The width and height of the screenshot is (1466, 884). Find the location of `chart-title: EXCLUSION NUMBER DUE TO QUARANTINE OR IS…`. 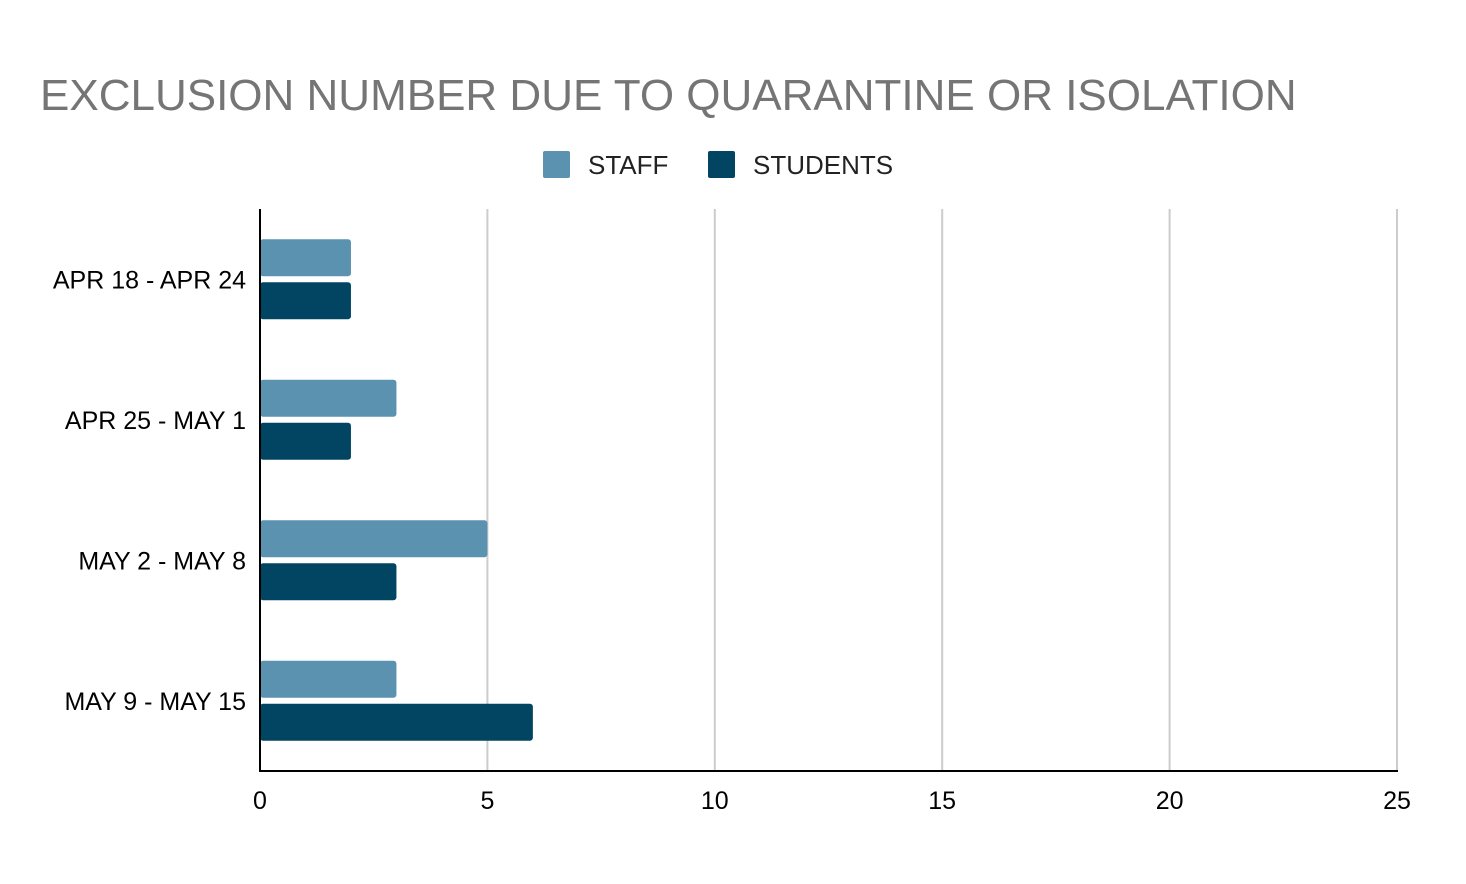

chart-title: EXCLUSION NUMBER DUE TO QUARANTINE OR IS… is located at coordinates (668, 95).